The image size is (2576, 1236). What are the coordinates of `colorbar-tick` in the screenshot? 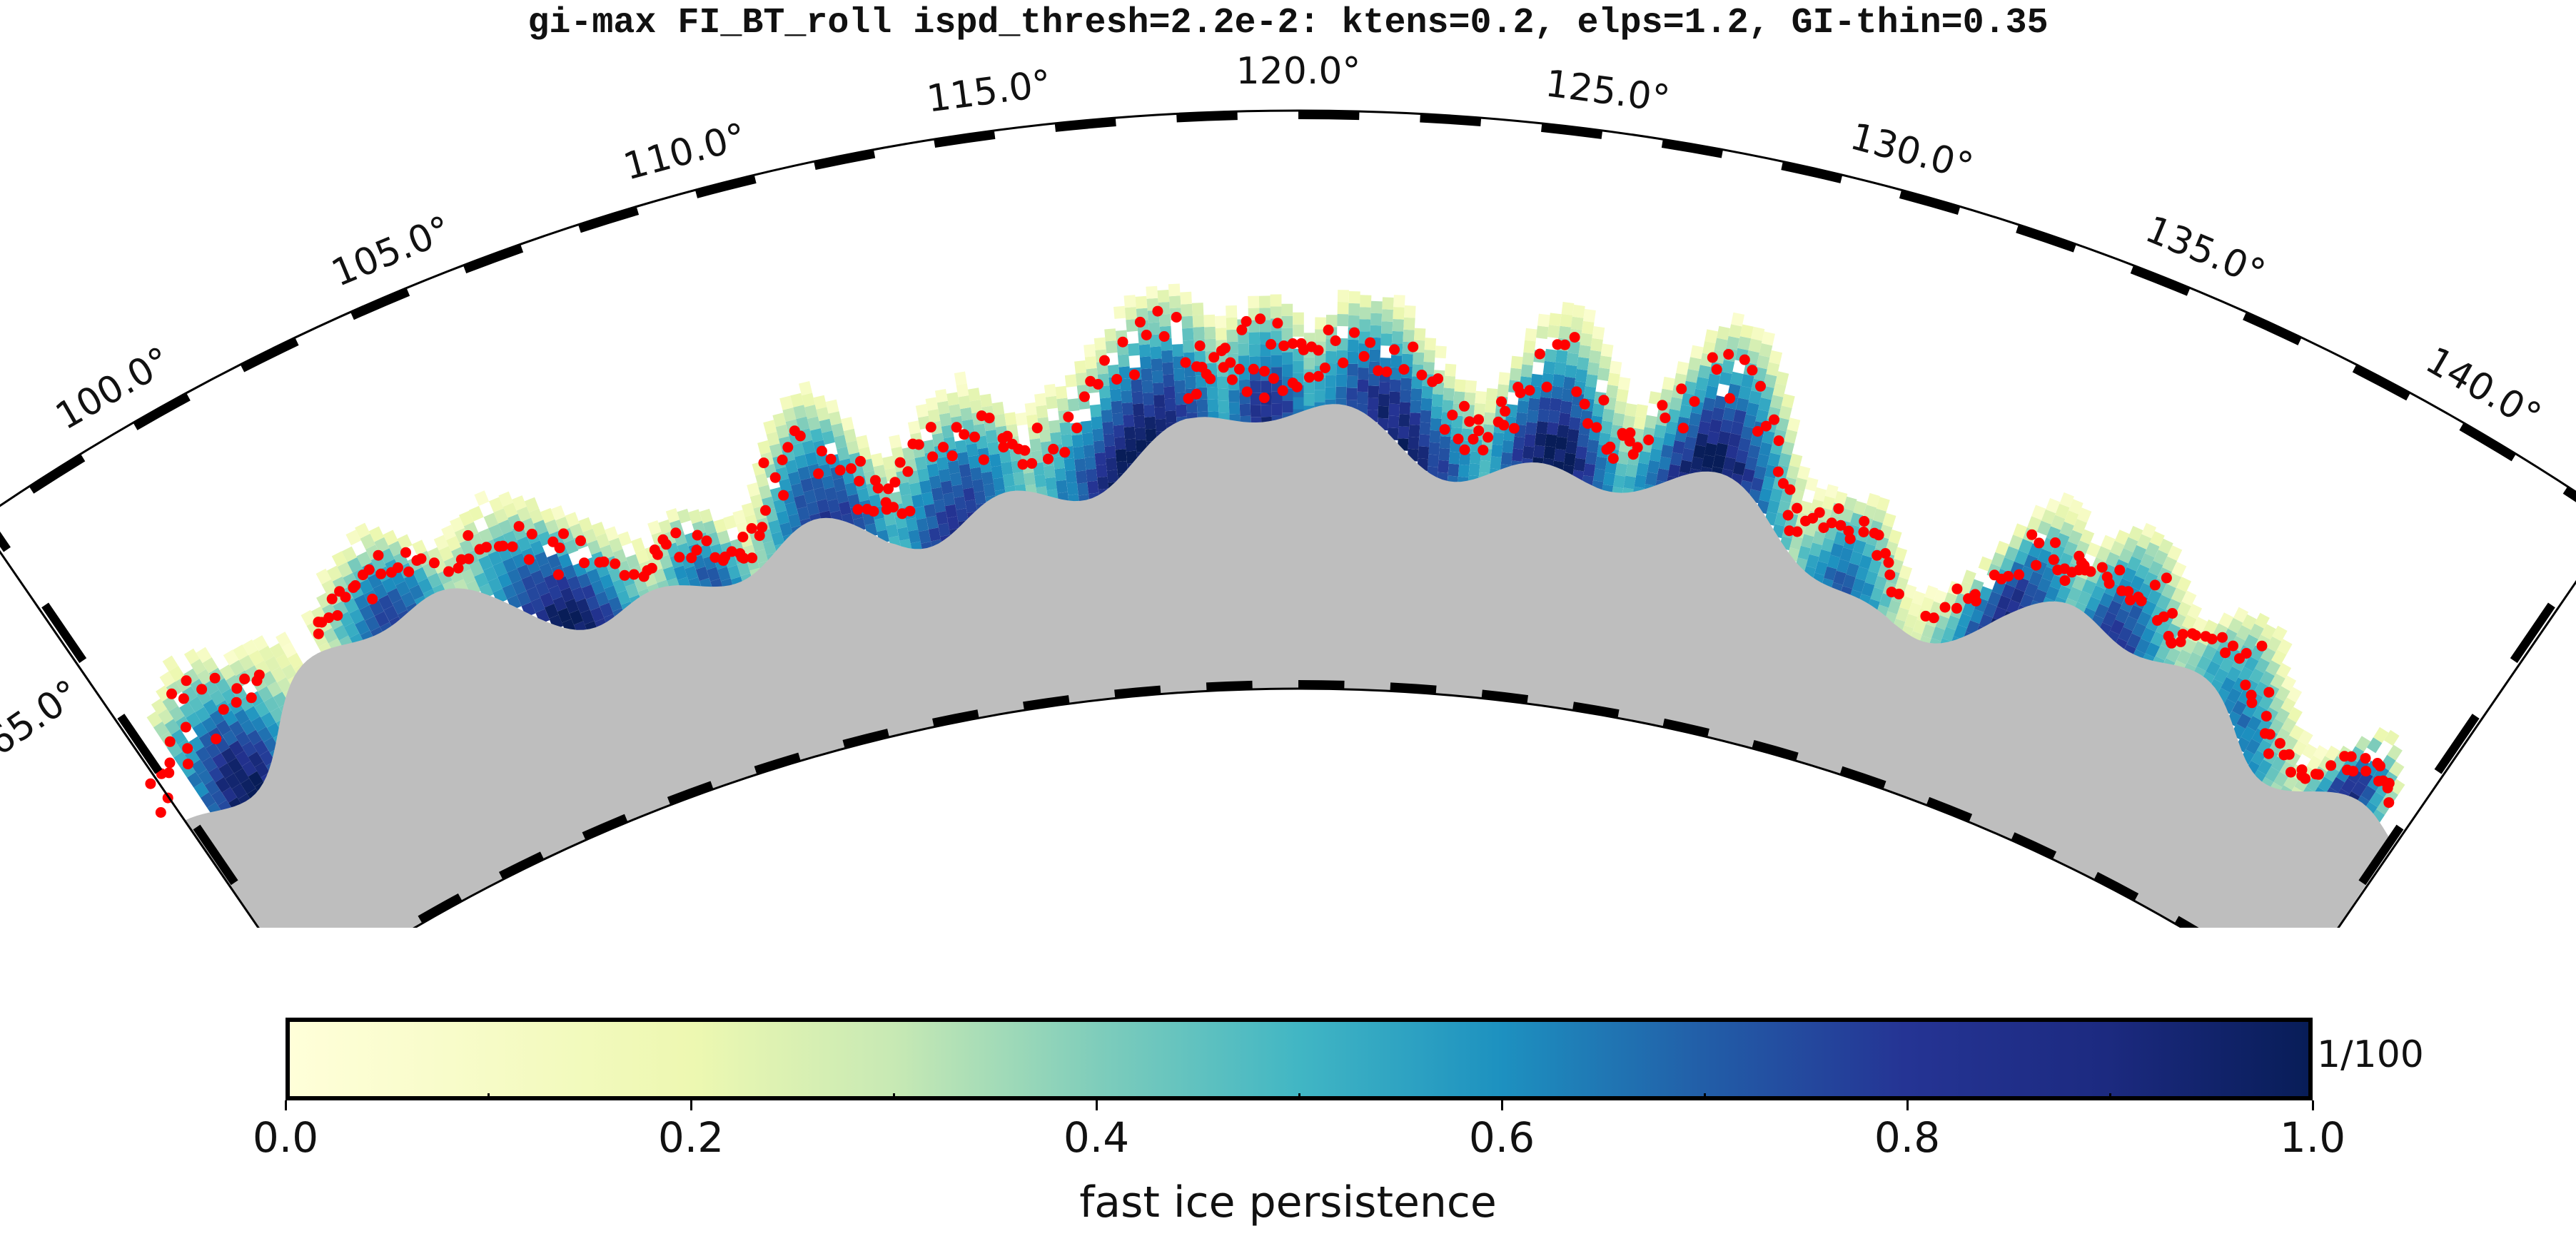 It's located at (1704, 1096).